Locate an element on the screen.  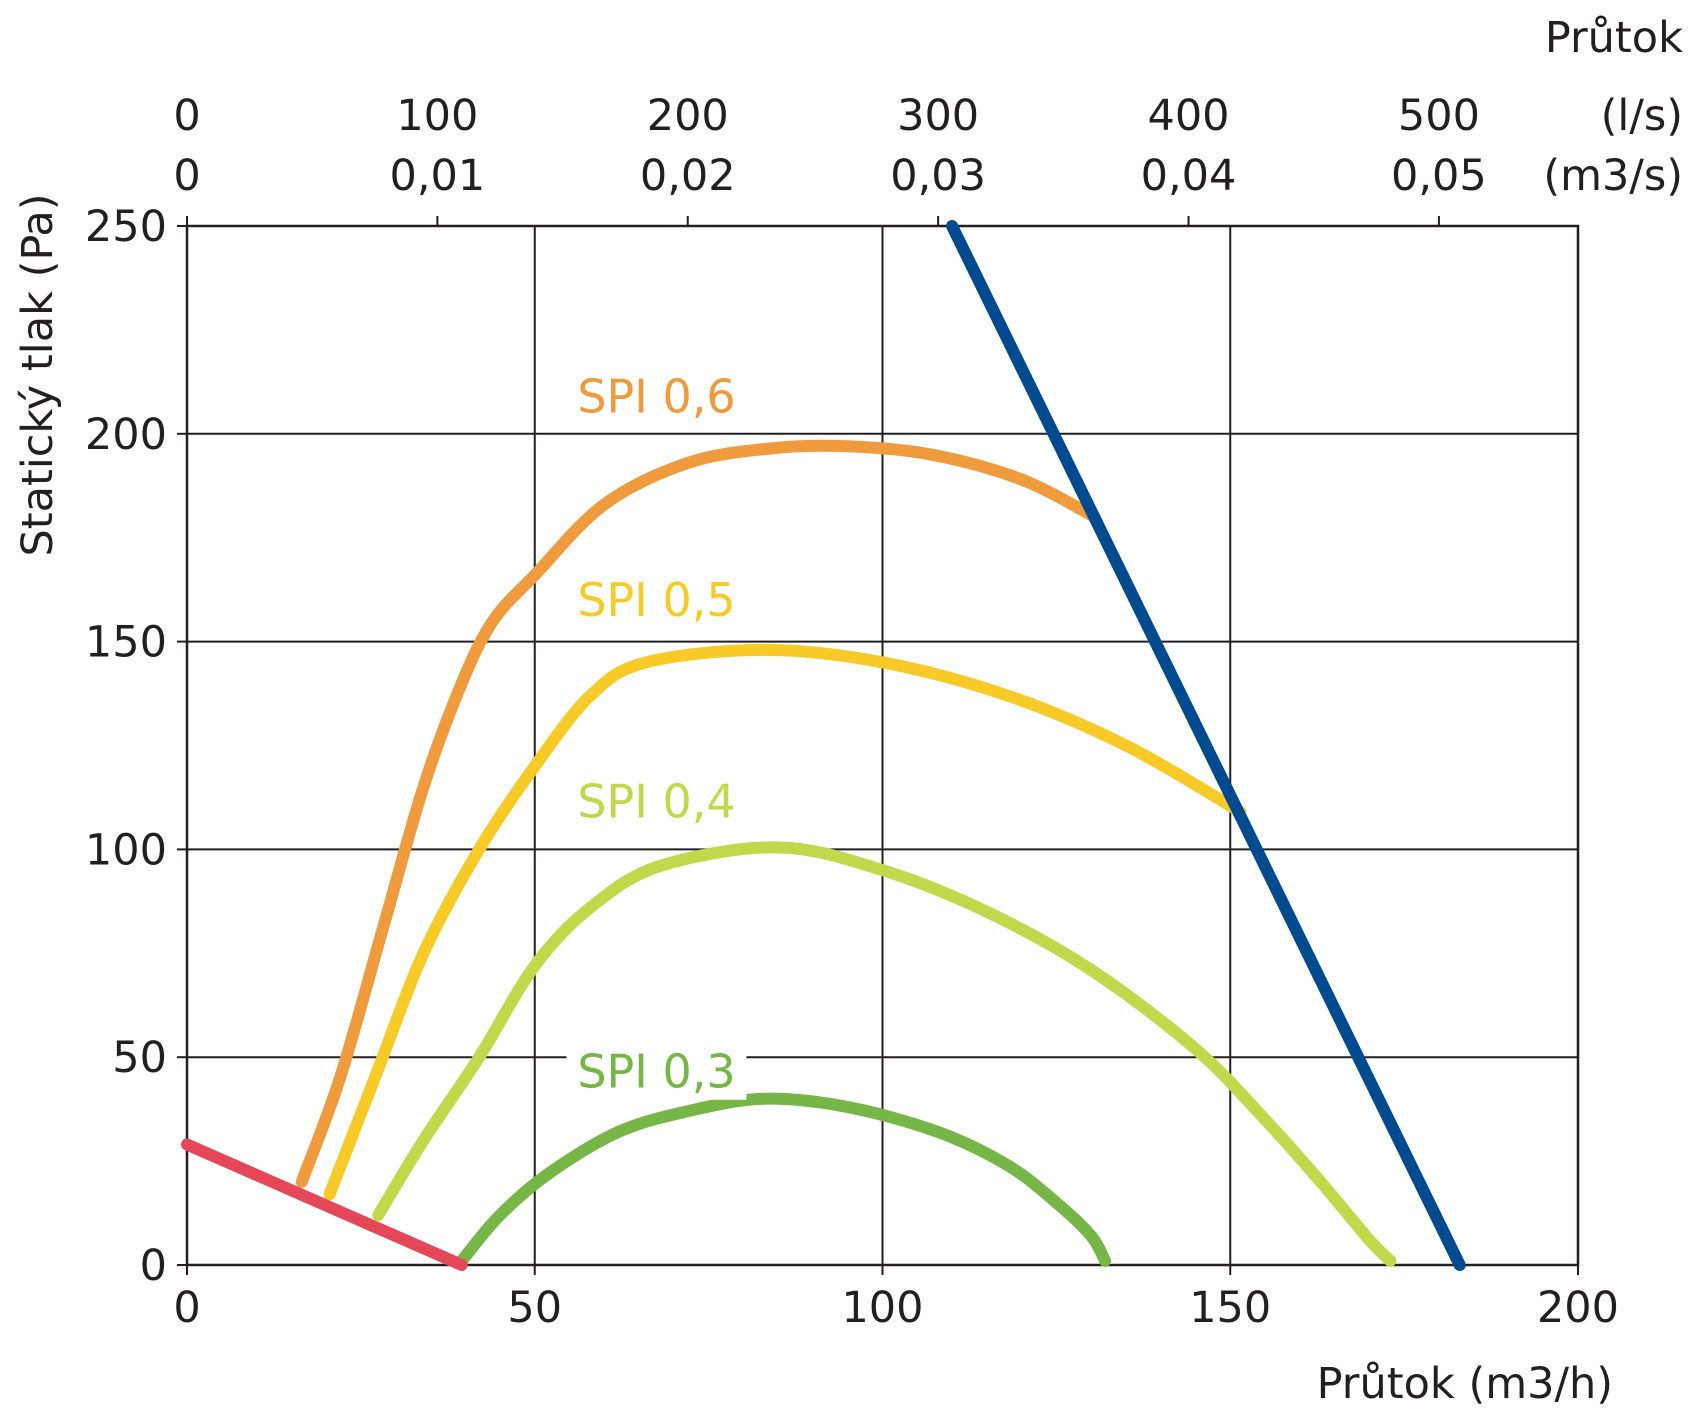
x-tick-label: 50 is located at coordinates (534, 1308).